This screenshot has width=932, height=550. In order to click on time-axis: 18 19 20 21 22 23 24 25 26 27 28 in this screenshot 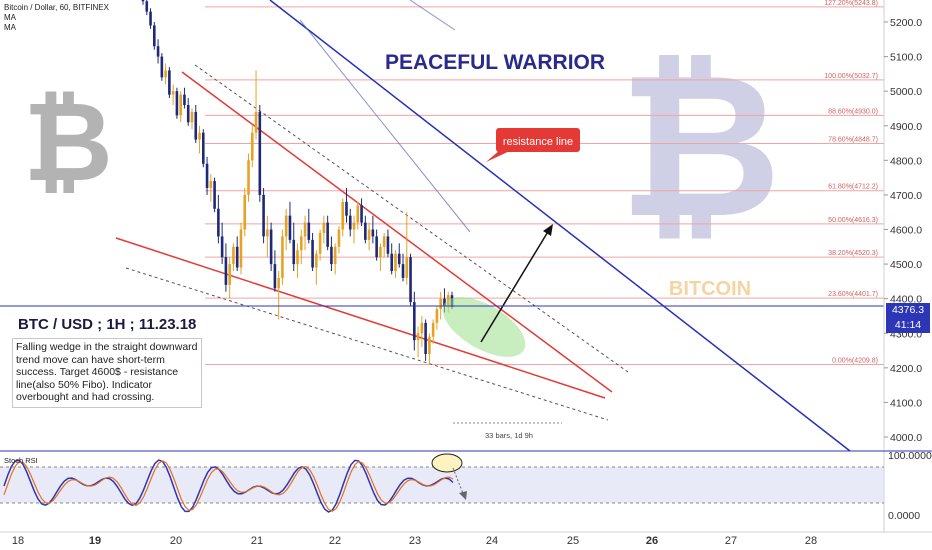, I will do `click(414, 541)`.